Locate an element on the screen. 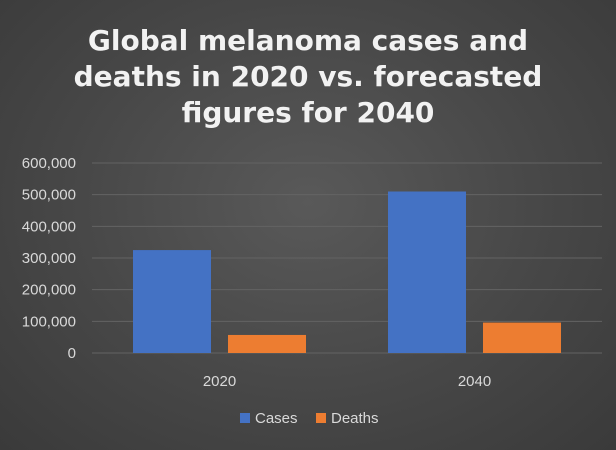 The height and width of the screenshot is (450, 616). x-tick-label: 2020 is located at coordinates (219, 381).